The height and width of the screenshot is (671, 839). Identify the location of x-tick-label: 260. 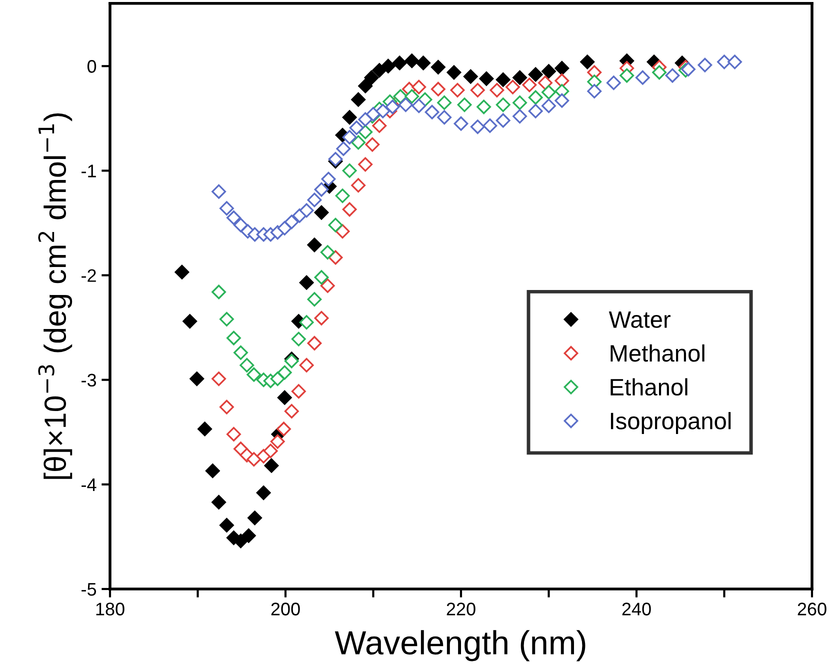
(812, 609).